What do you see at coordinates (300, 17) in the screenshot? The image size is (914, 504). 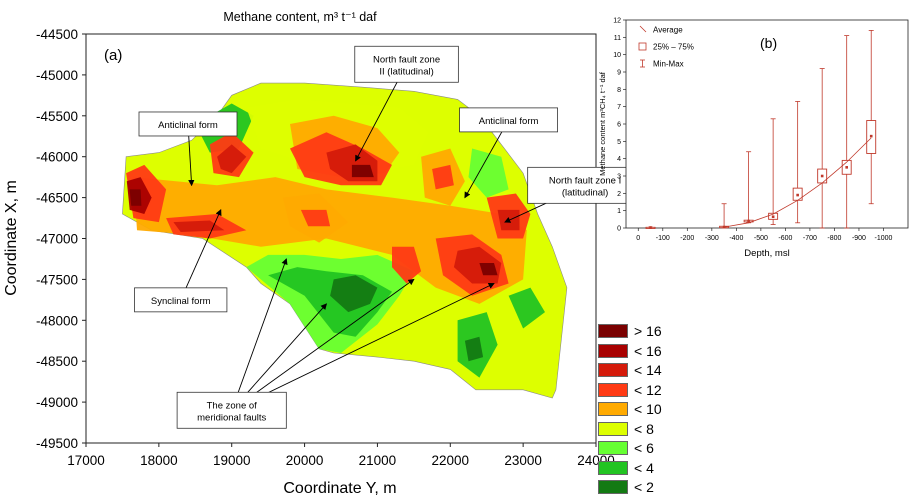 I see `map-title: Methane content, m³ t⁻¹ daf` at bounding box center [300, 17].